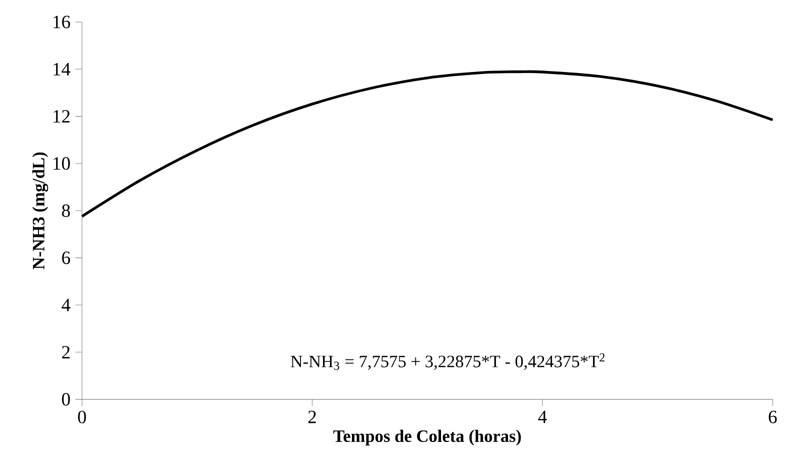 The width and height of the screenshot is (788, 469). I want to click on x-tick-label: 0, so click(82, 417).